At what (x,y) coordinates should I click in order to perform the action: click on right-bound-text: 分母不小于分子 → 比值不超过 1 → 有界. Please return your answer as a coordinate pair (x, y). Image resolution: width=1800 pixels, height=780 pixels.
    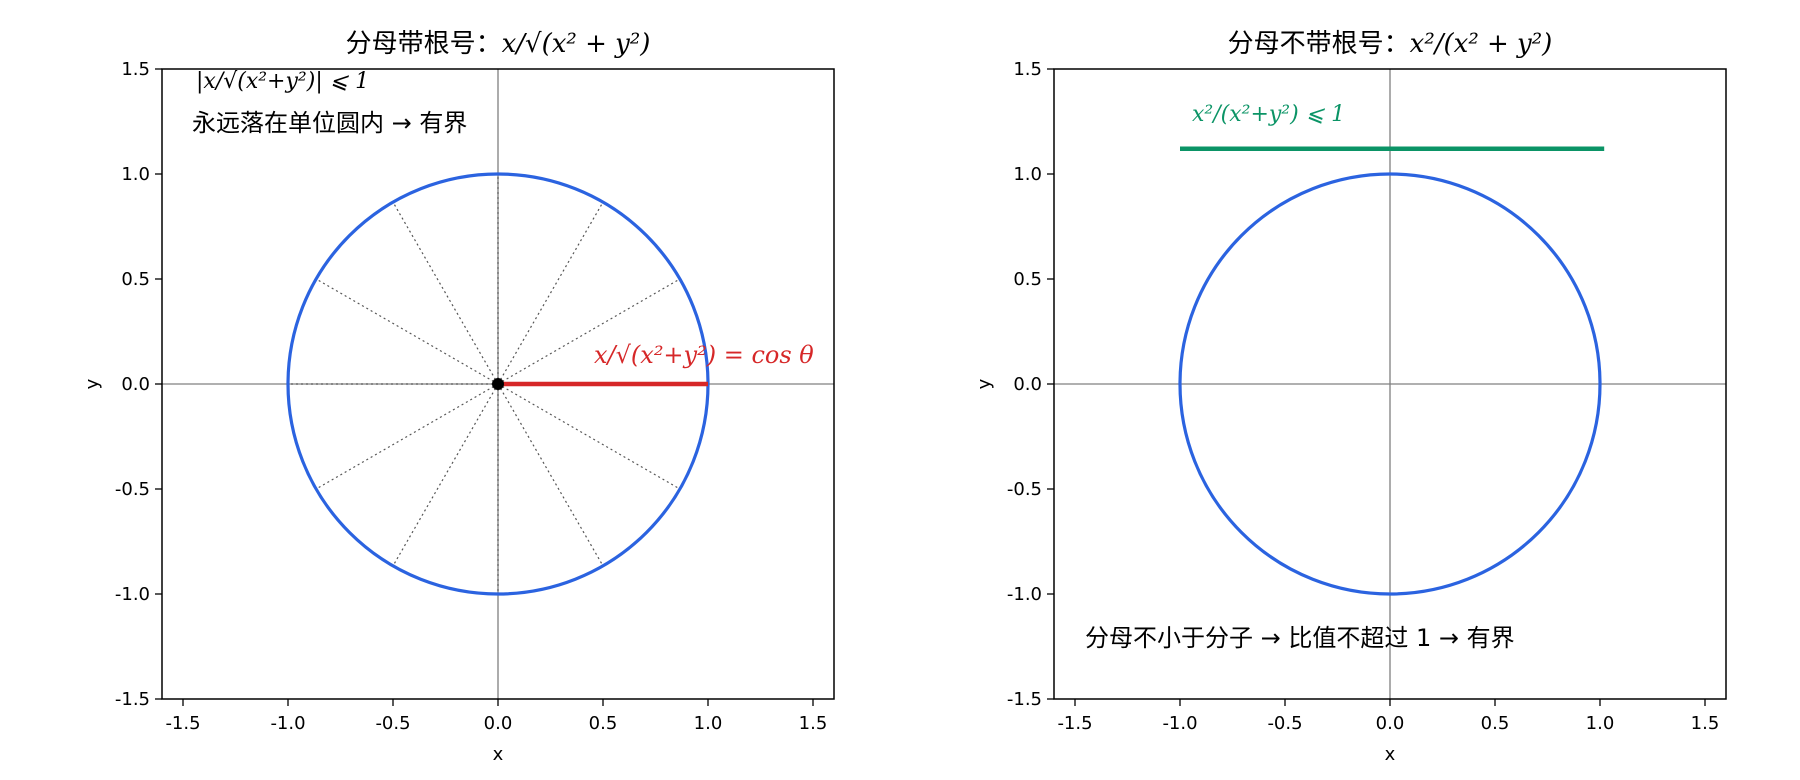
    Looking at the image, I should click on (1300, 638).